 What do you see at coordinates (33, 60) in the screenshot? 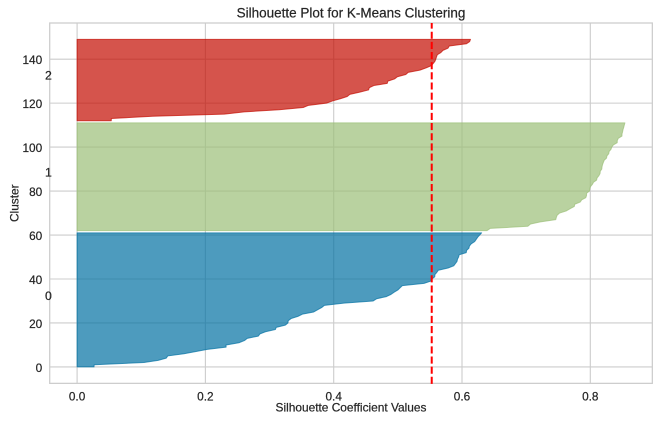
I see `svg-text: 140` at bounding box center [33, 60].